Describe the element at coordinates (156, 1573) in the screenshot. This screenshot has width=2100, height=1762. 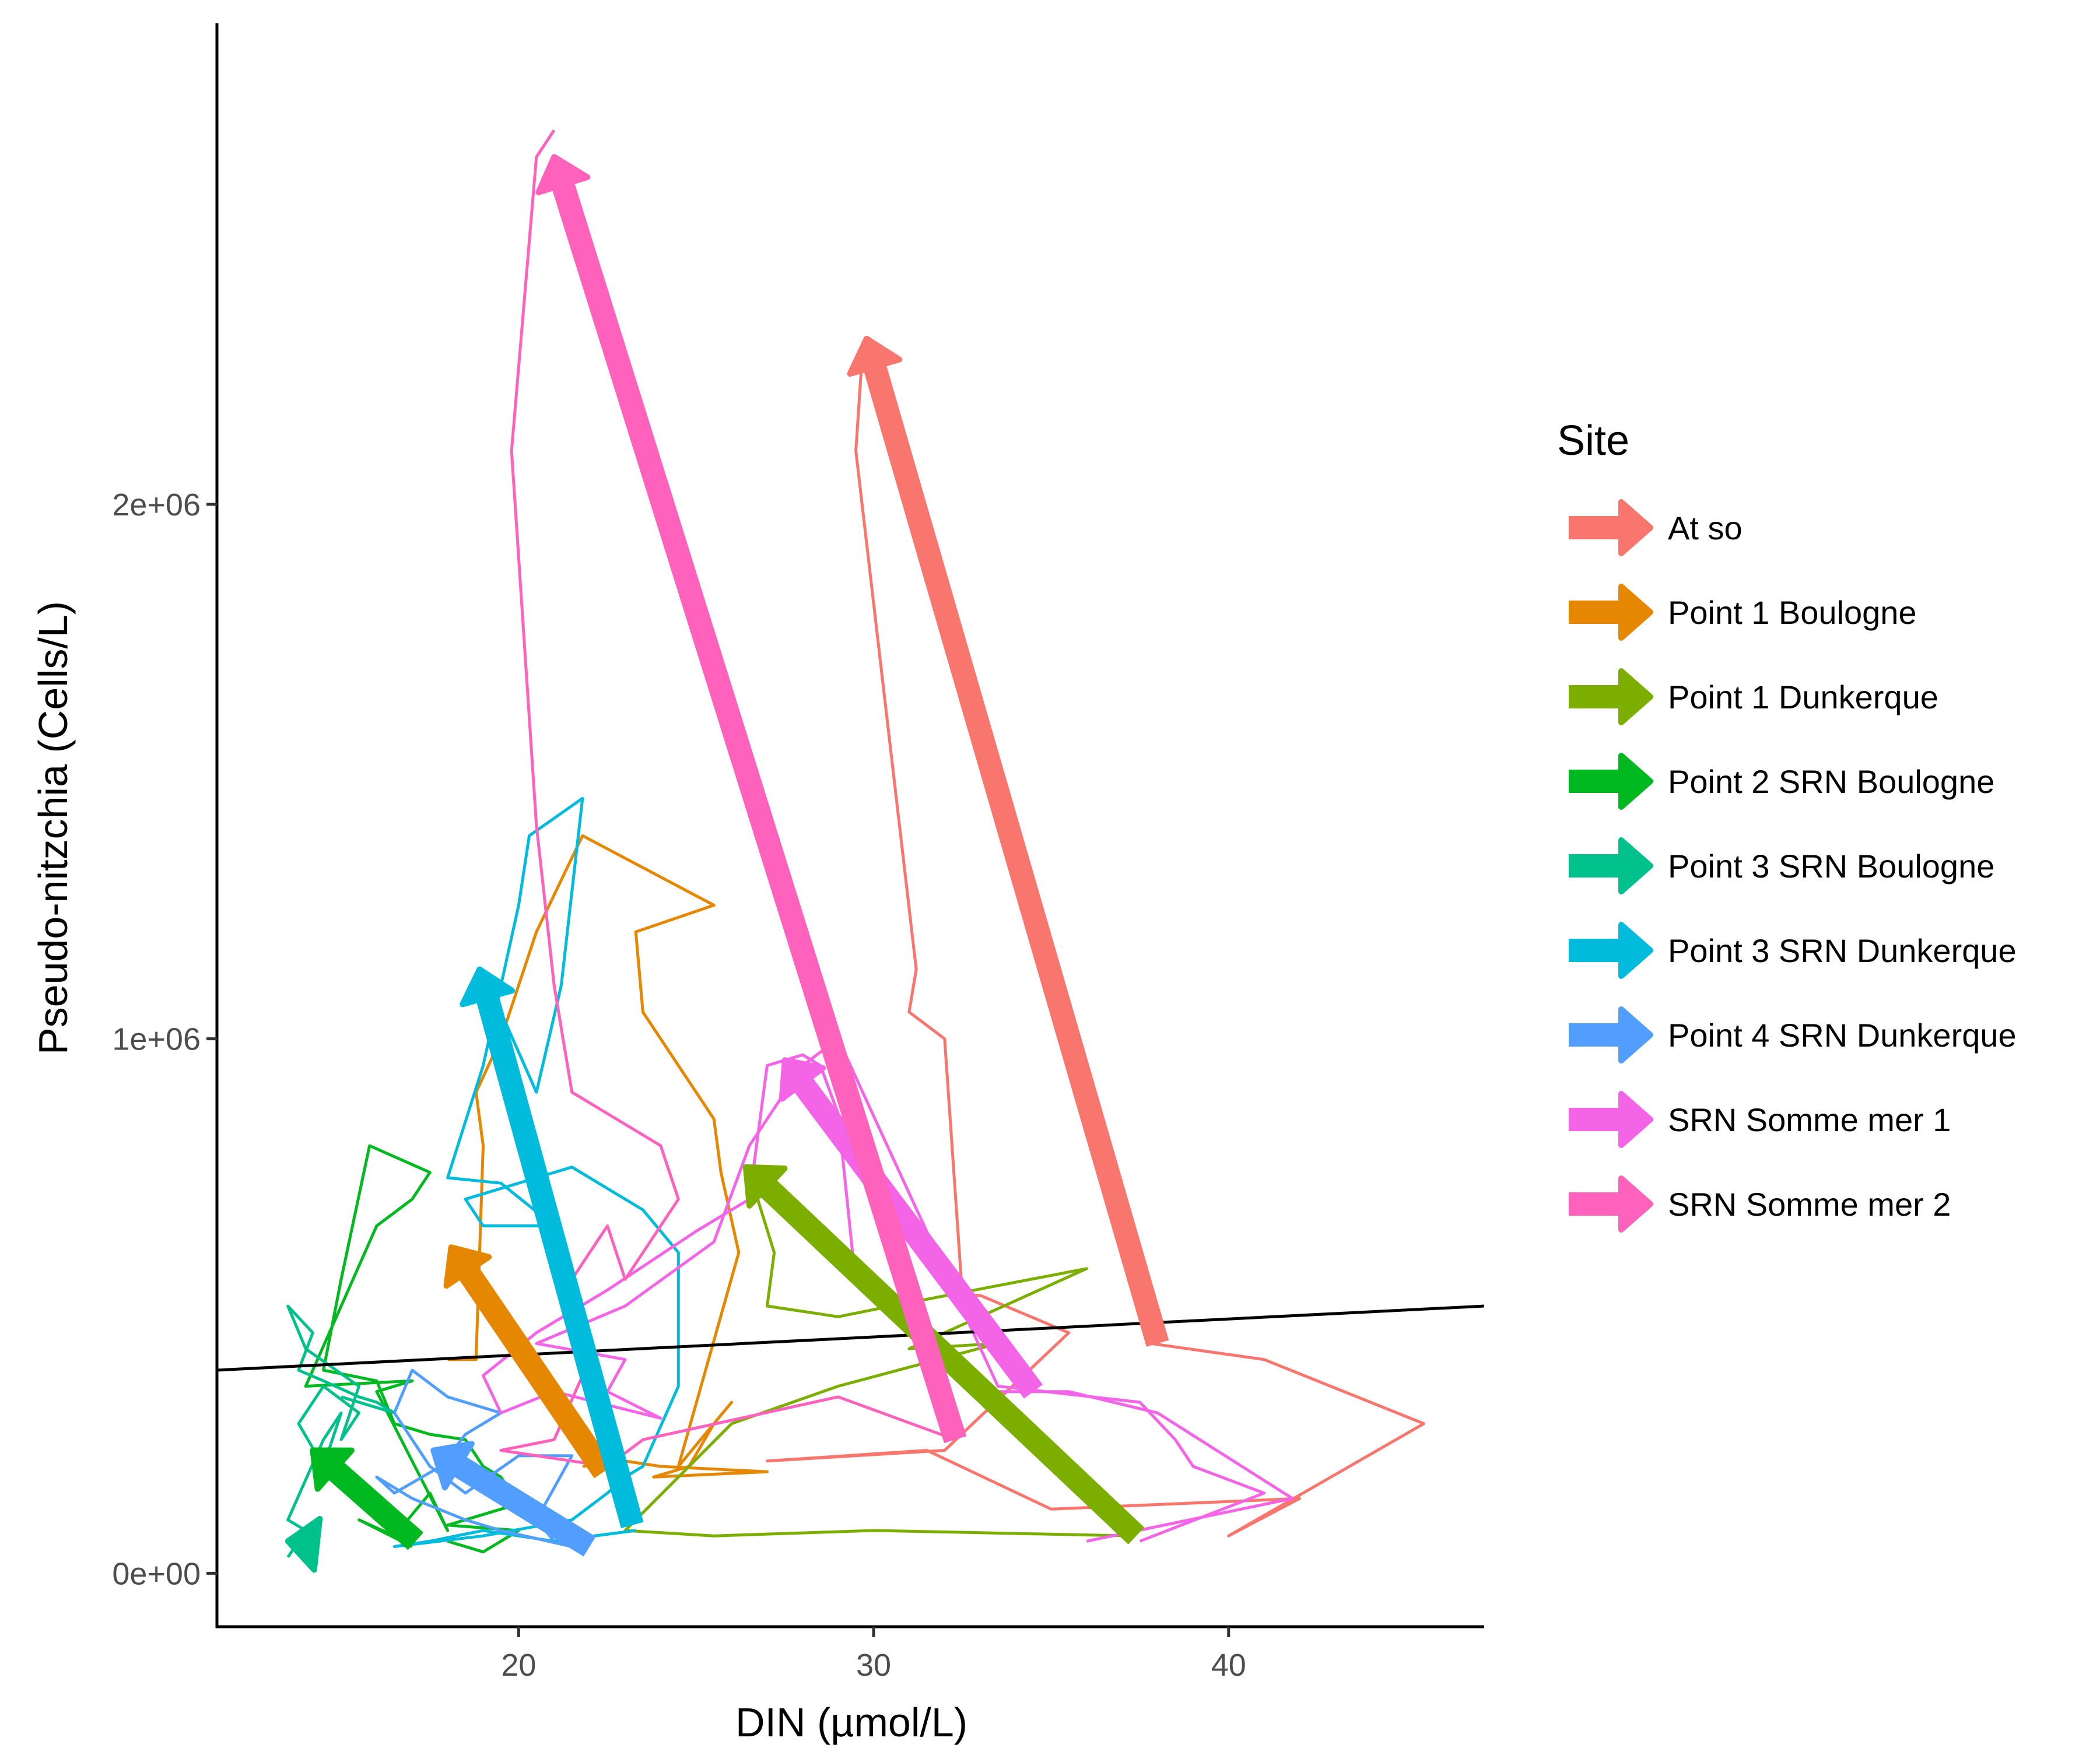
I see `y-tick-label: 0e+00` at that location.